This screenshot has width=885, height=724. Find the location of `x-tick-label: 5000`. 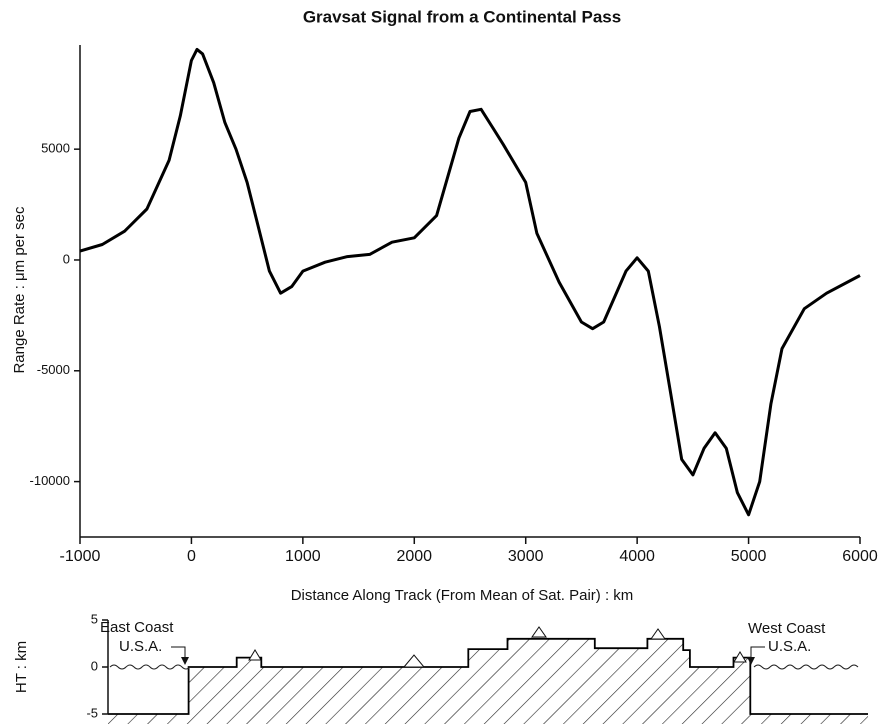

x-tick-label: 5000 is located at coordinates (749, 556).